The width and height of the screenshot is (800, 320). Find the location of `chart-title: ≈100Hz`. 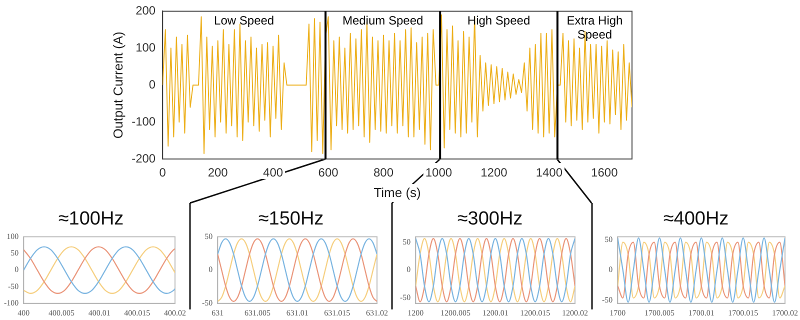

chart-title: ≈100Hz is located at coordinates (91, 219).